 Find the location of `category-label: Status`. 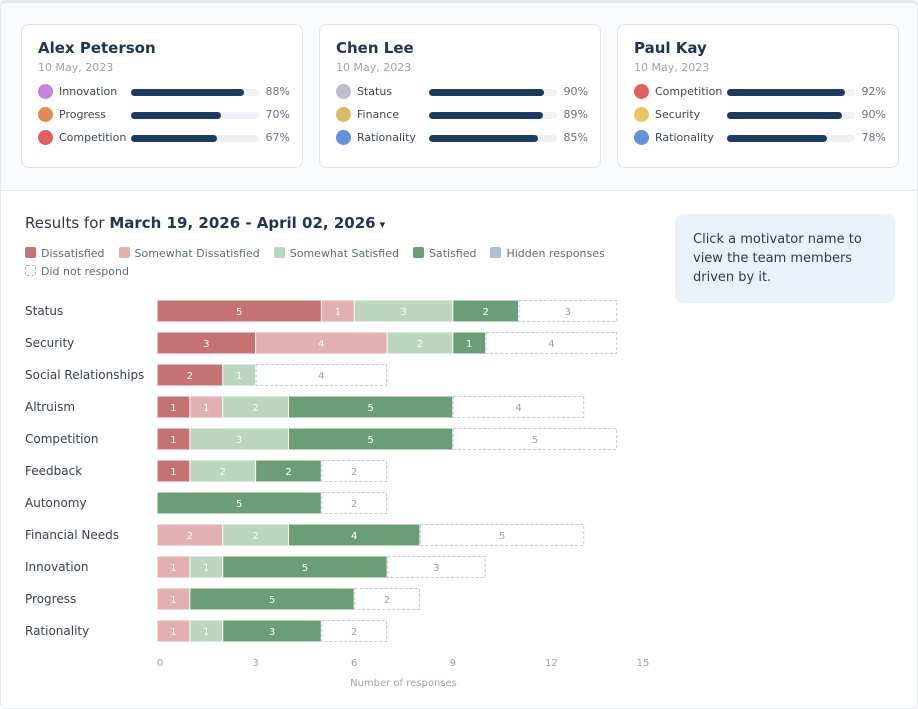

category-label: Status is located at coordinates (44, 311).